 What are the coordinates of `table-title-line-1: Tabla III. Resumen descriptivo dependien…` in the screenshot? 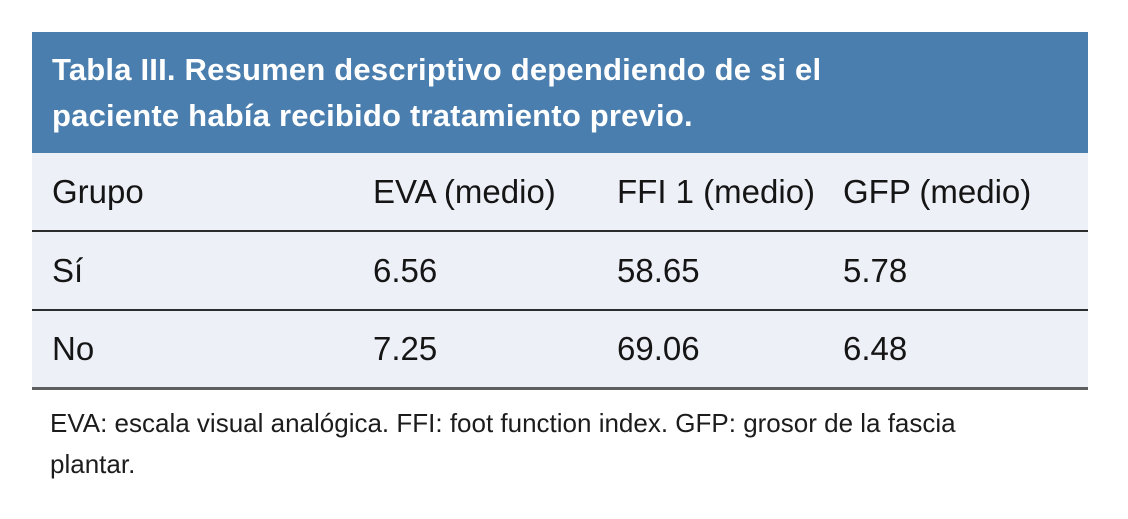 It's located at (437, 69).